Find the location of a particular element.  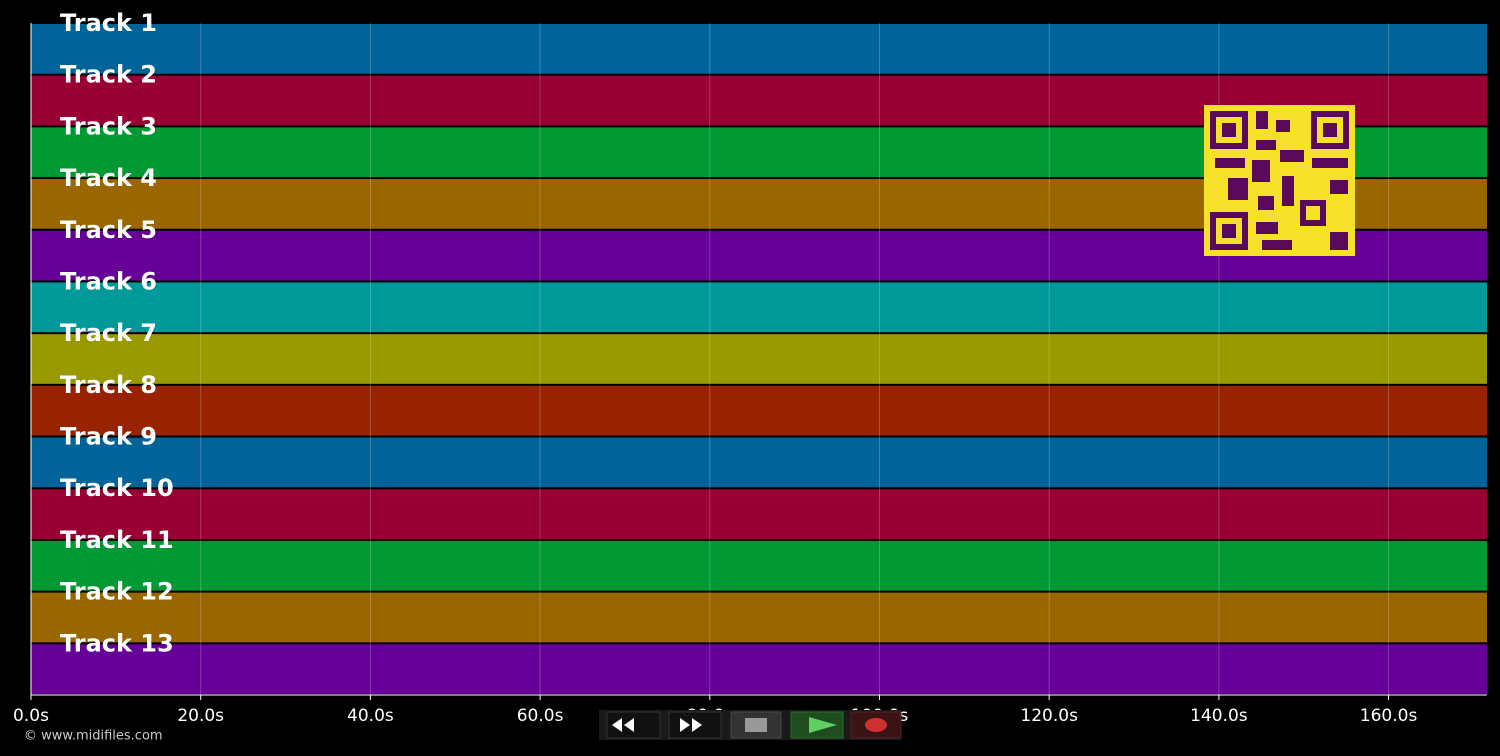

x-tick-label: 40.0s is located at coordinates (370, 716).